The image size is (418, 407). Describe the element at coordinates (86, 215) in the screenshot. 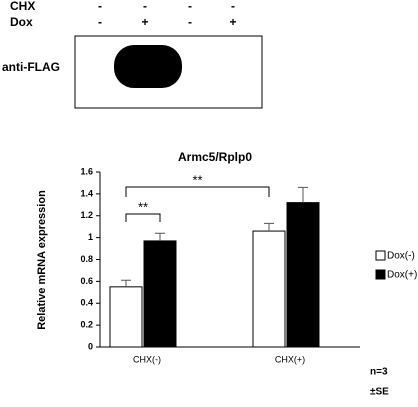

I see `y-tick-label: 1.2` at that location.